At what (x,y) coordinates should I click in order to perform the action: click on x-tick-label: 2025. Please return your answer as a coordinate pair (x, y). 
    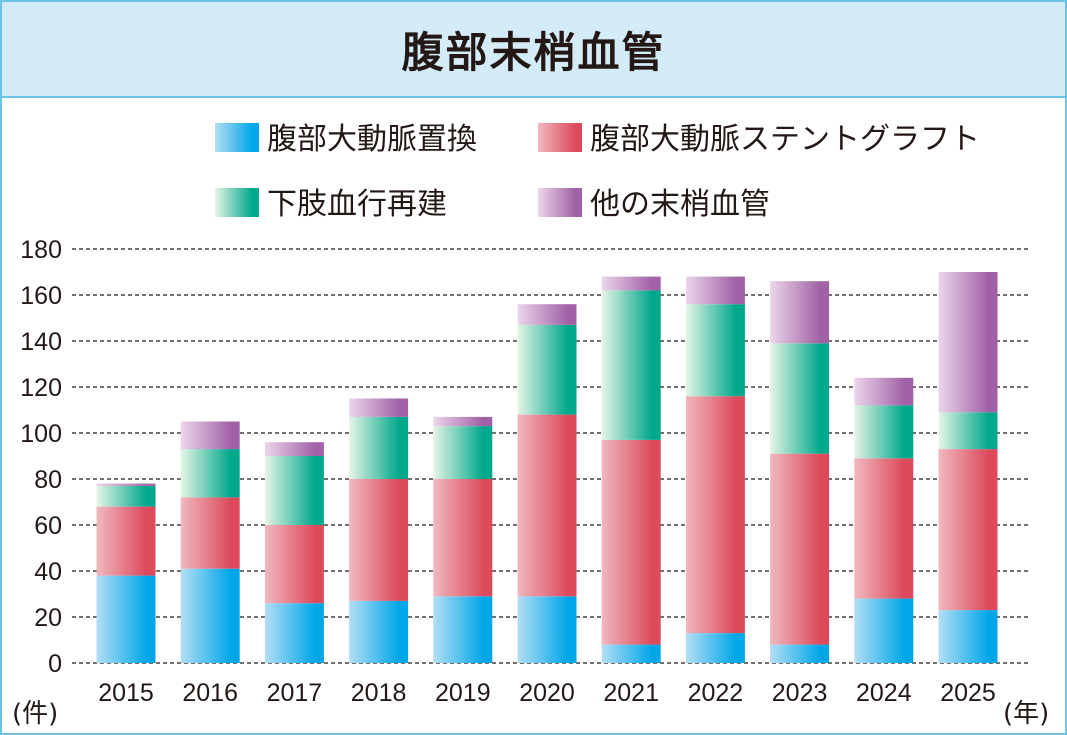
    Looking at the image, I should click on (968, 693).